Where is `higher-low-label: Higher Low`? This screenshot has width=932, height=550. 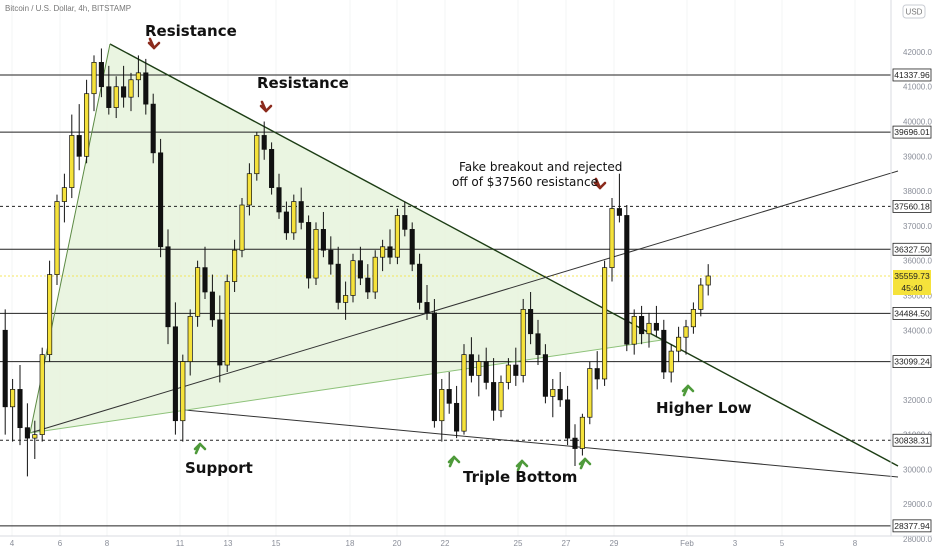
higher-low-label: Higher Low is located at coordinates (704, 408).